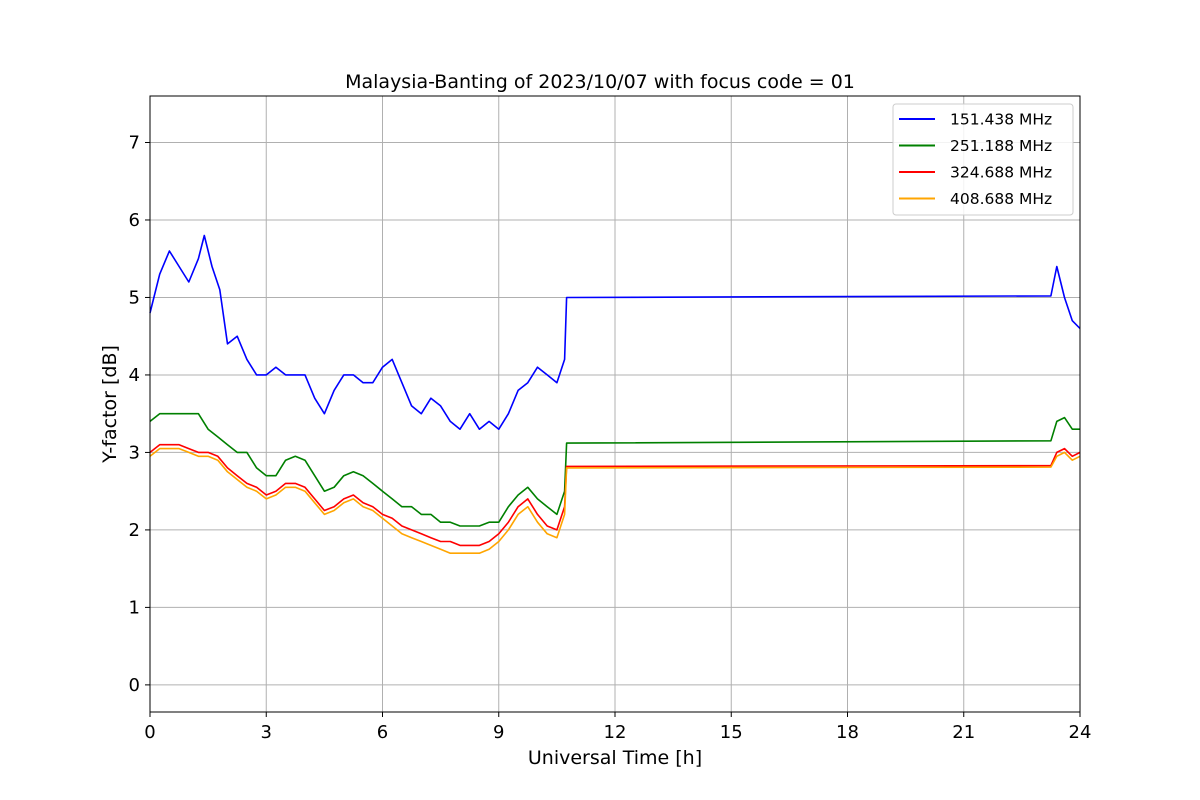 The height and width of the screenshot is (800, 1200). What do you see at coordinates (266, 732) in the screenshot?
I see `x-tick-label: 3` at bounding box center [266, 732].